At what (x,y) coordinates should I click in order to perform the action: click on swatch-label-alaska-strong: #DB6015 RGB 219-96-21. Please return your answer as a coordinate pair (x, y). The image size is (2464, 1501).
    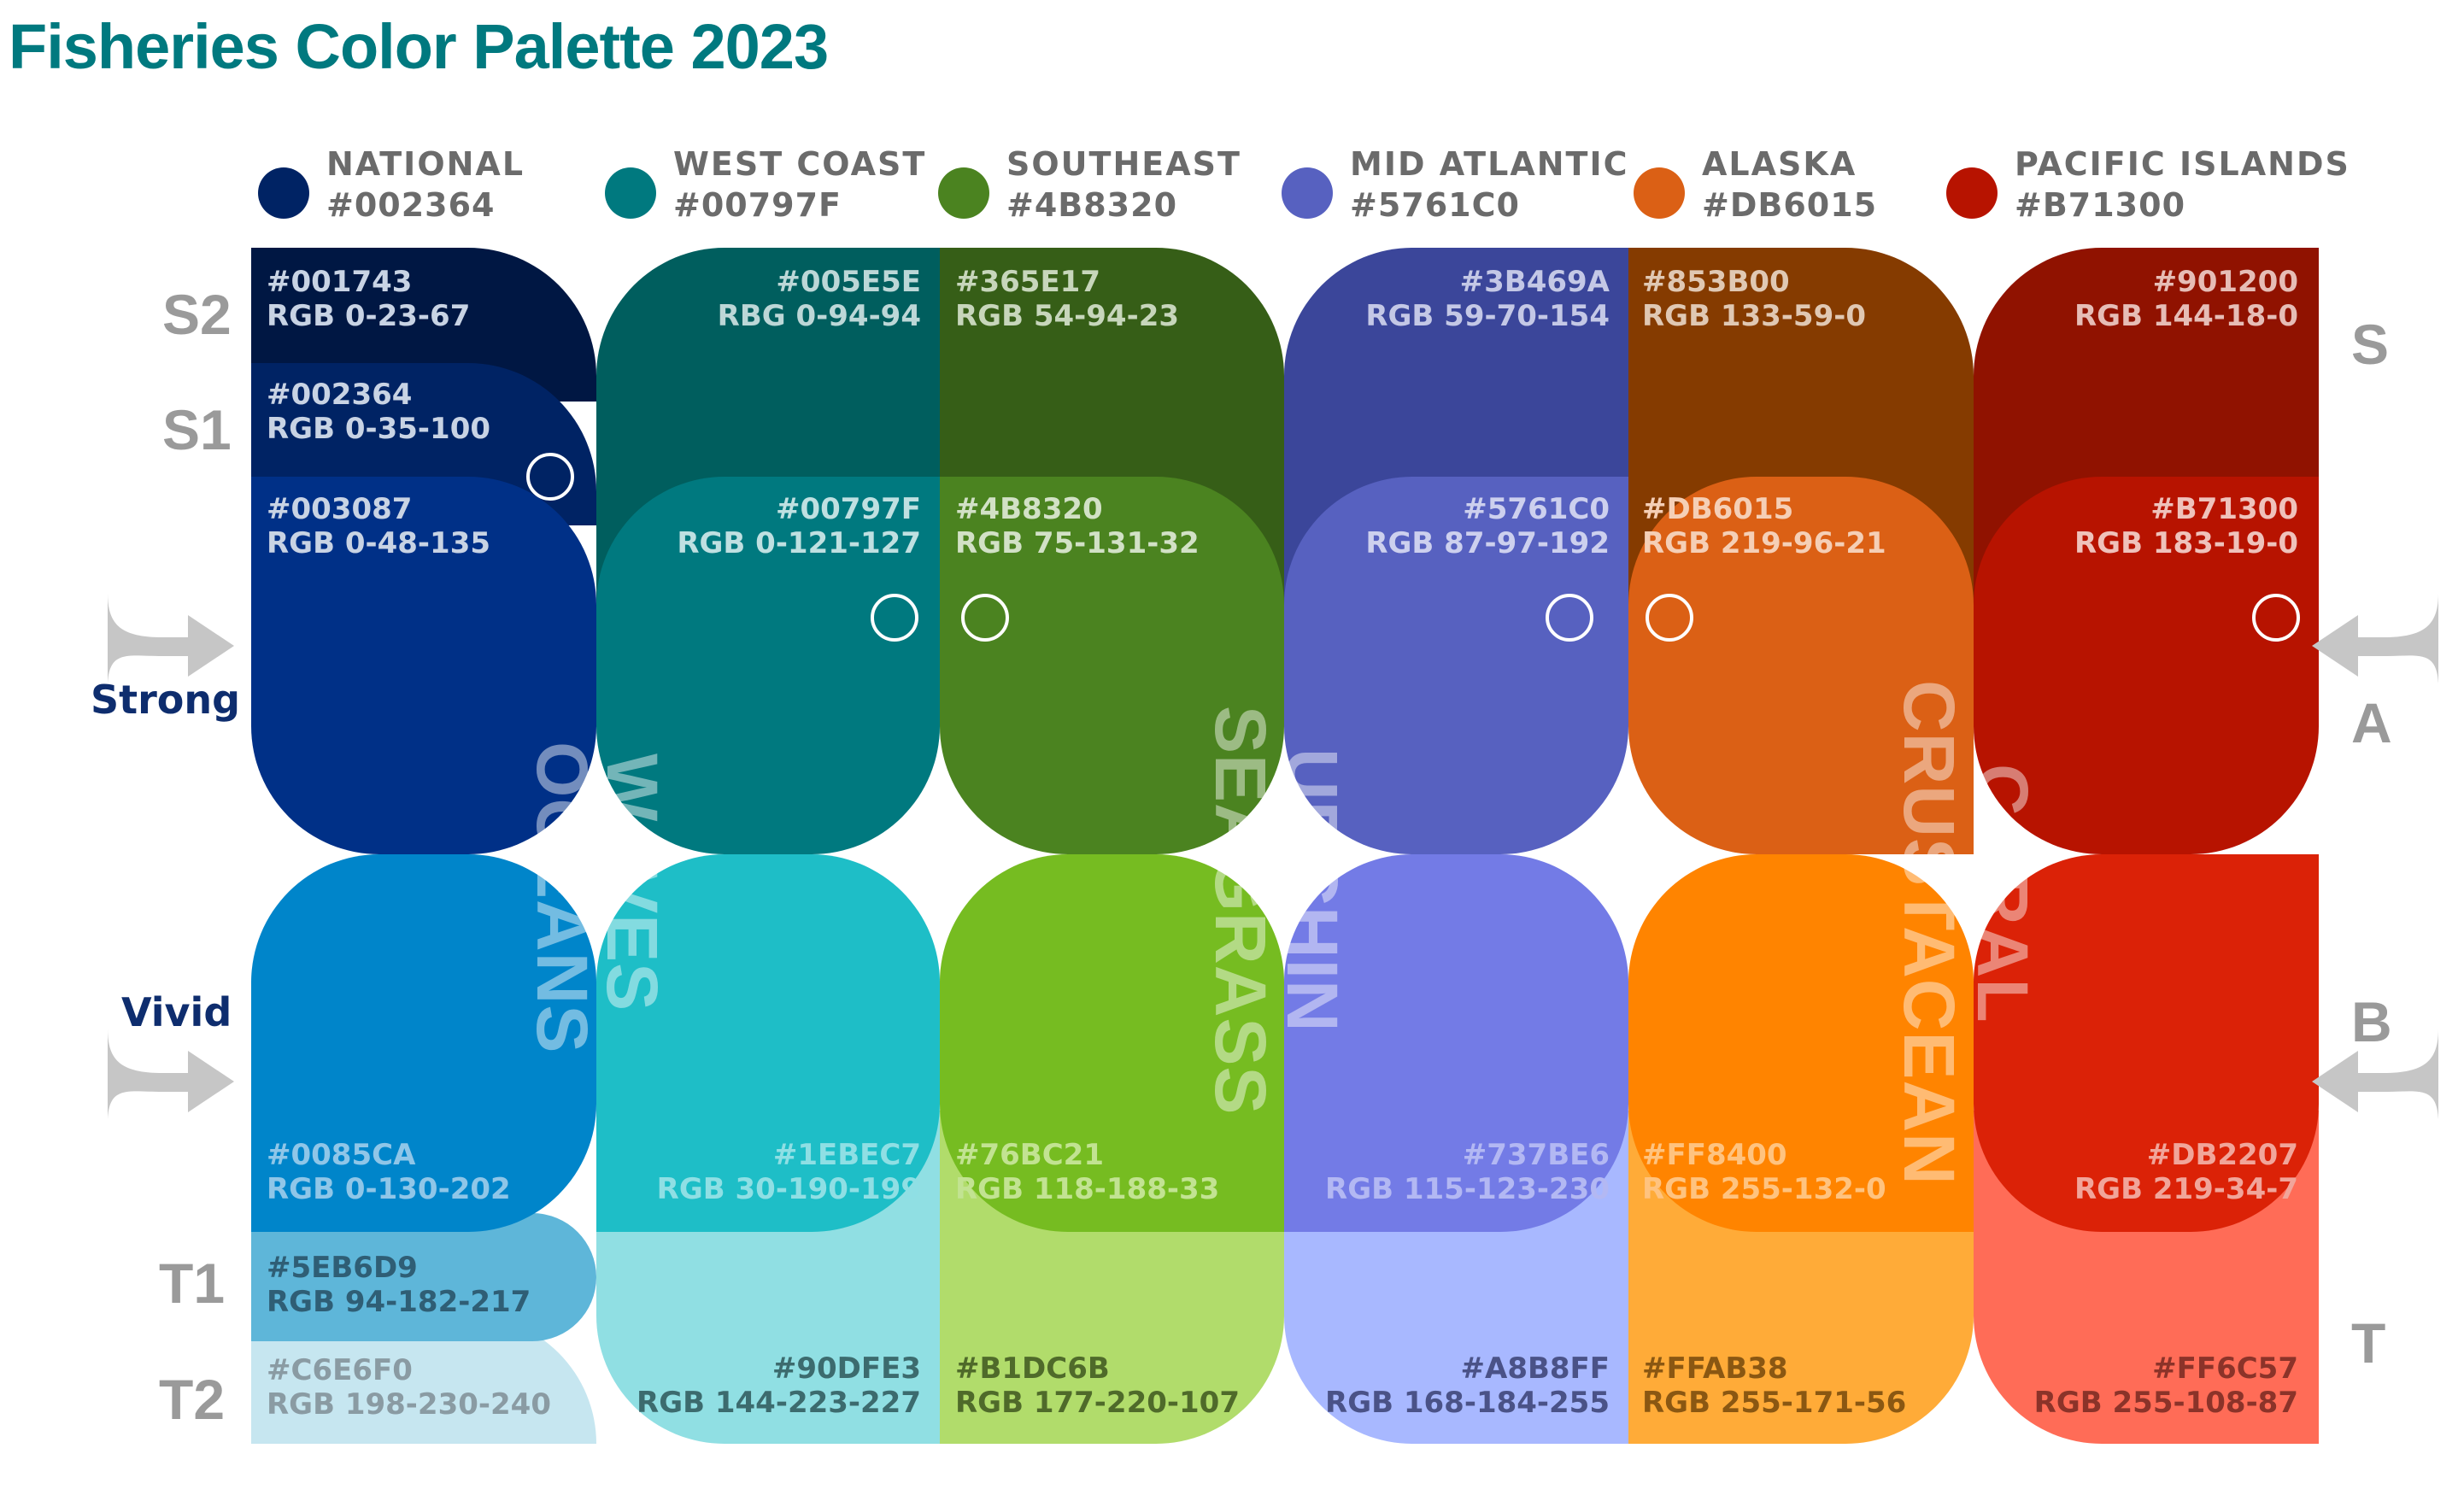
    Looking at the image, I should click on (1764, 526).